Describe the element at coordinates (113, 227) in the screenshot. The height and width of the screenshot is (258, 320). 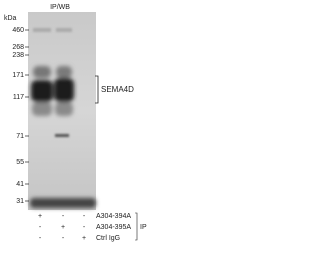
I see `row-label: A304-395A` at that location.